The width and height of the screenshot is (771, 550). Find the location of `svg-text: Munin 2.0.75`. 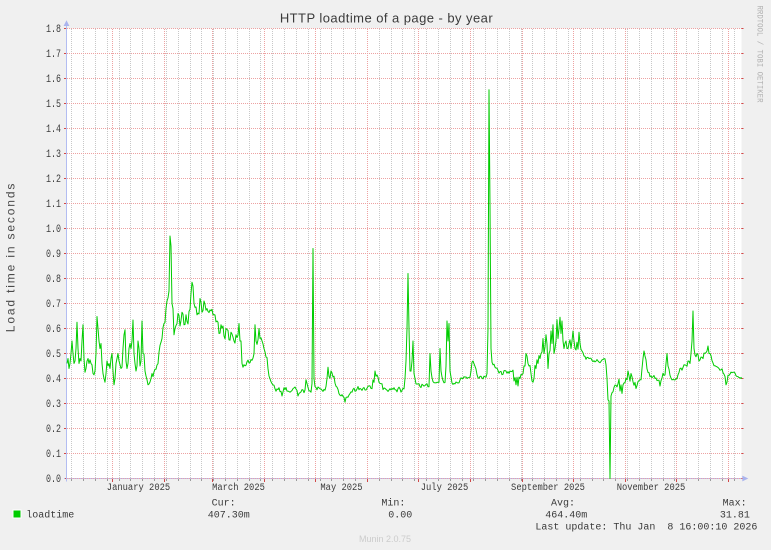

svg-text: Munin 2.0.75 is located at coordinates (385, 539).